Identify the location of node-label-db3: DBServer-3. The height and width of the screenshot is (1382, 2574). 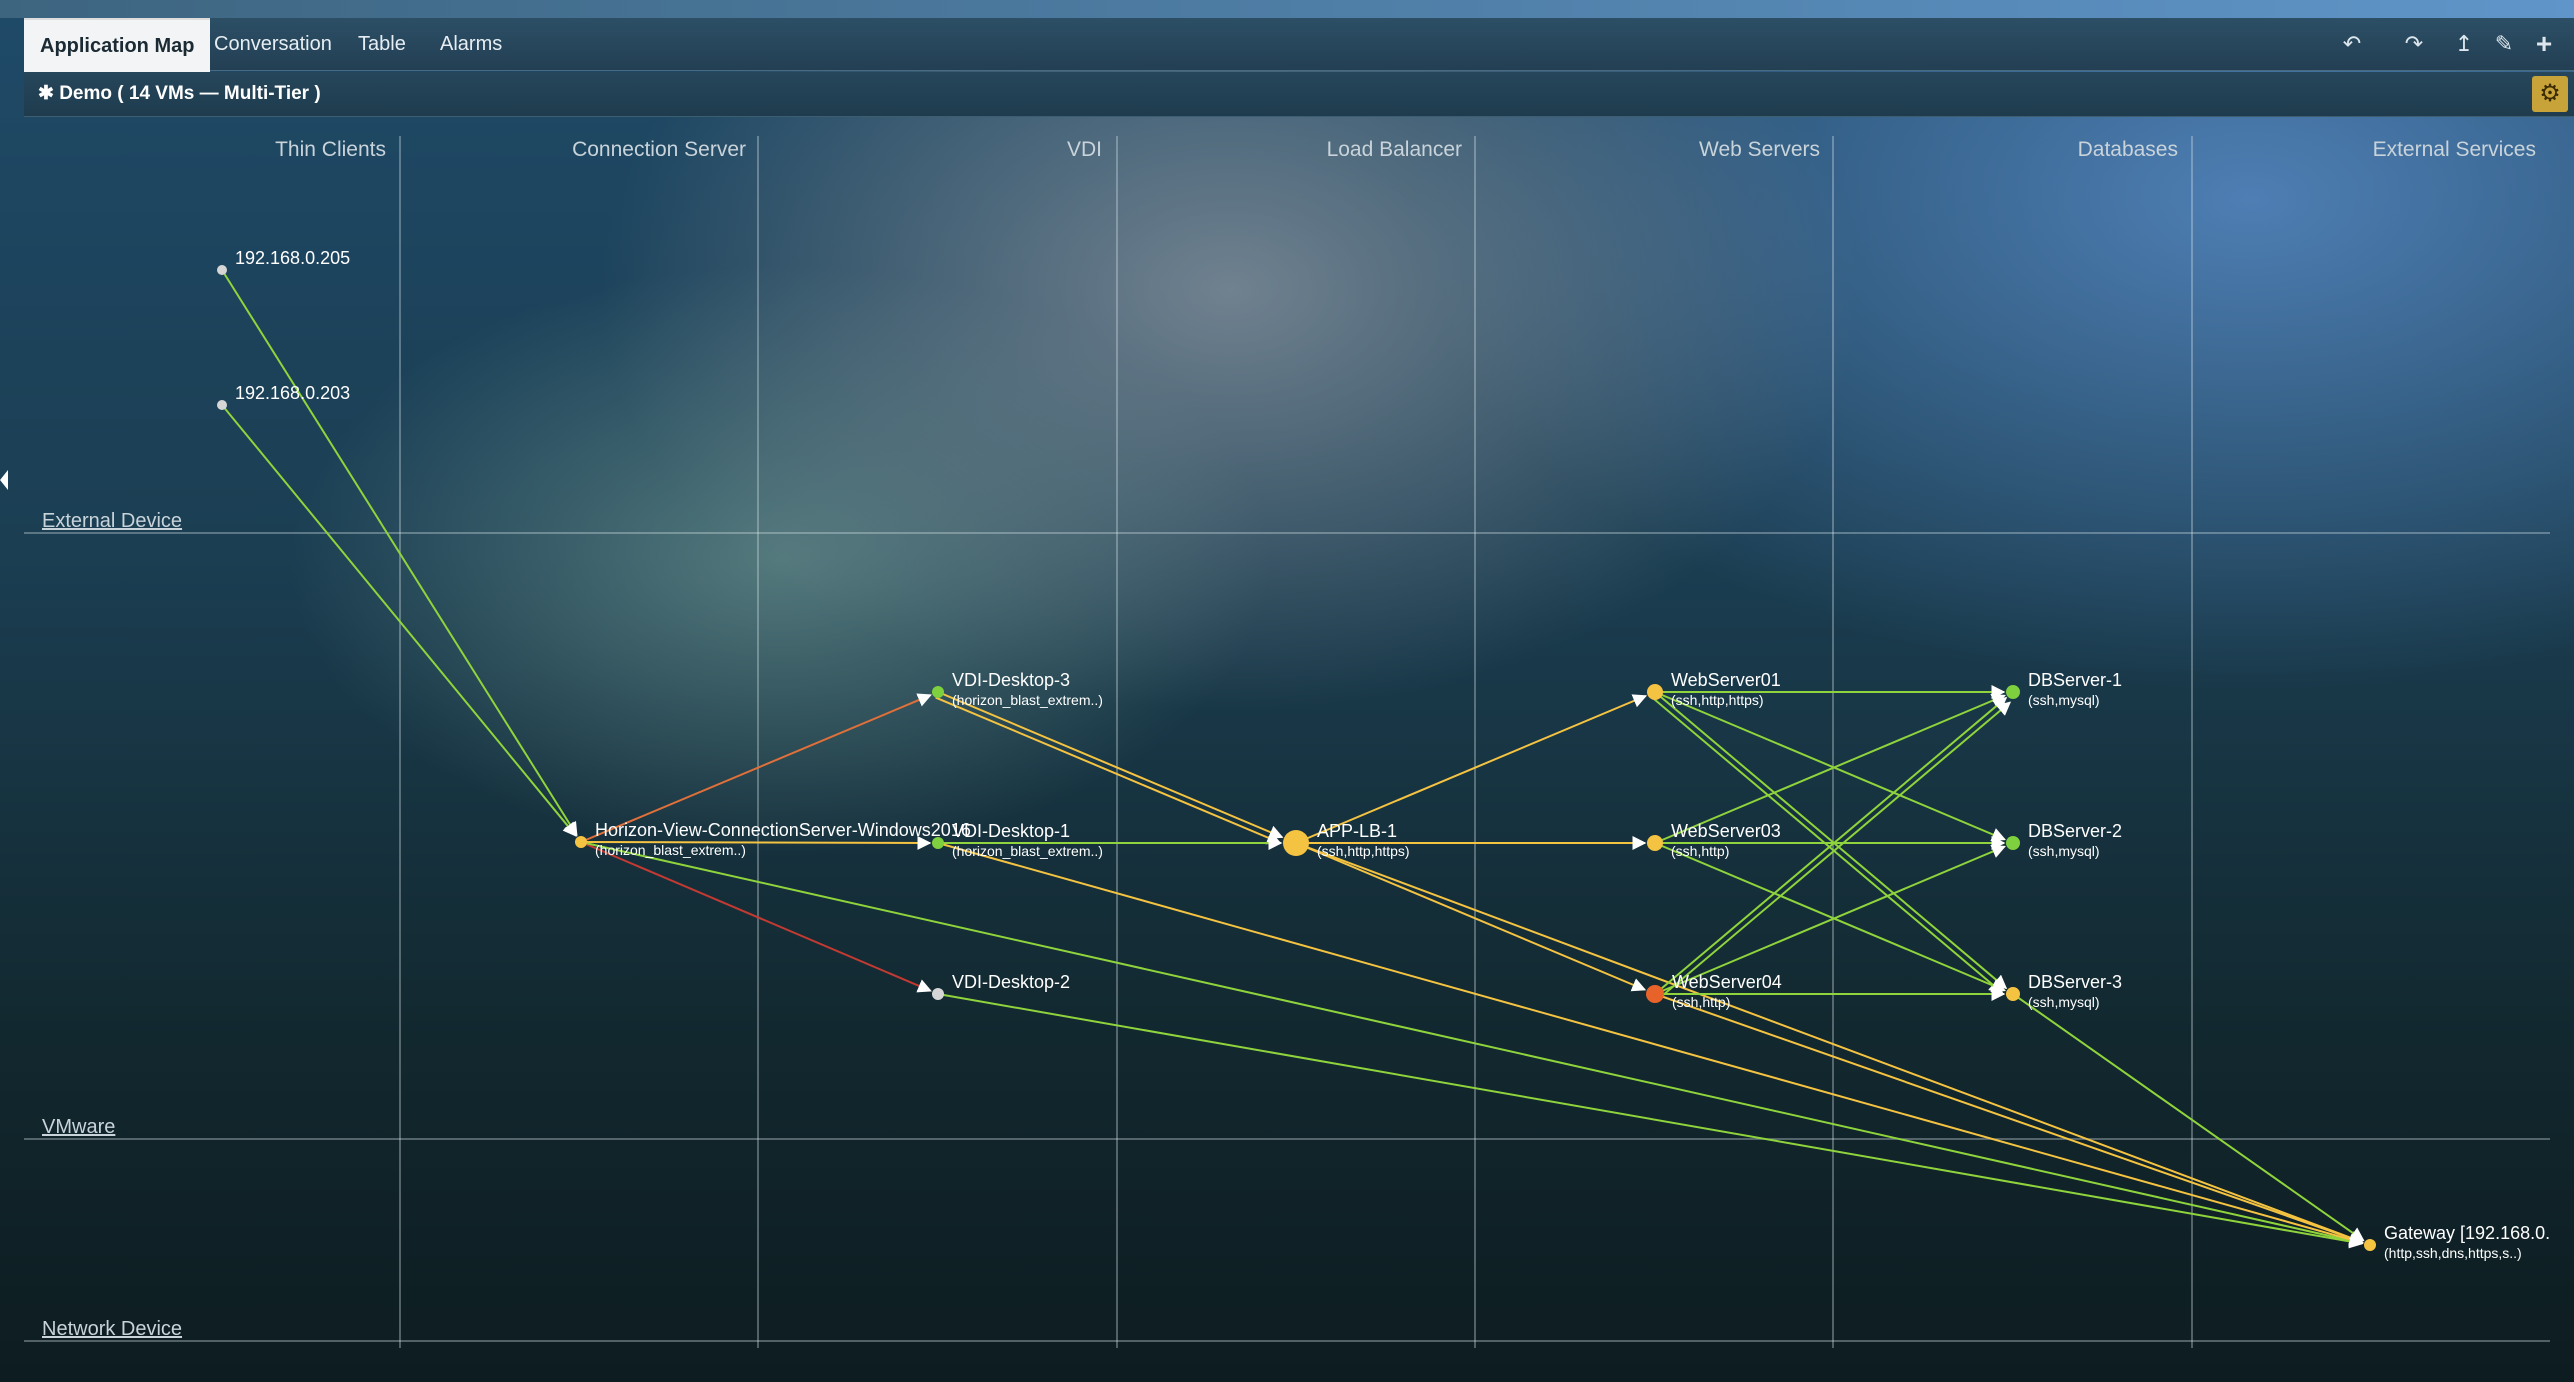
(2075, 982).